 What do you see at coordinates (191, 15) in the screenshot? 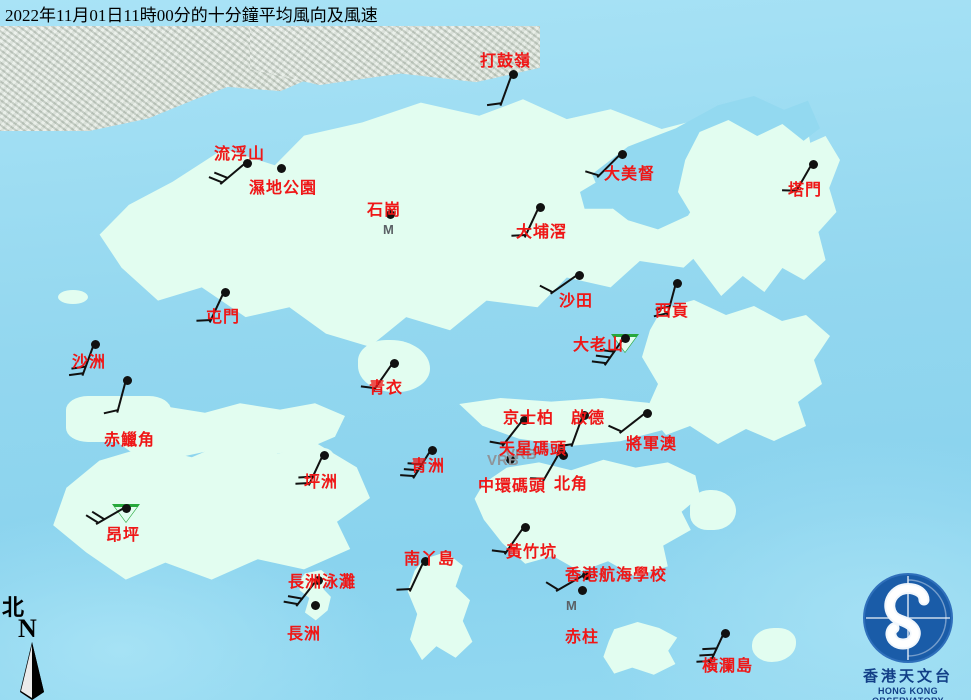
I see `page-title: 2022年11月01日11時00分的十分鐘平均風向及風速` at bounding box center [191, 15].